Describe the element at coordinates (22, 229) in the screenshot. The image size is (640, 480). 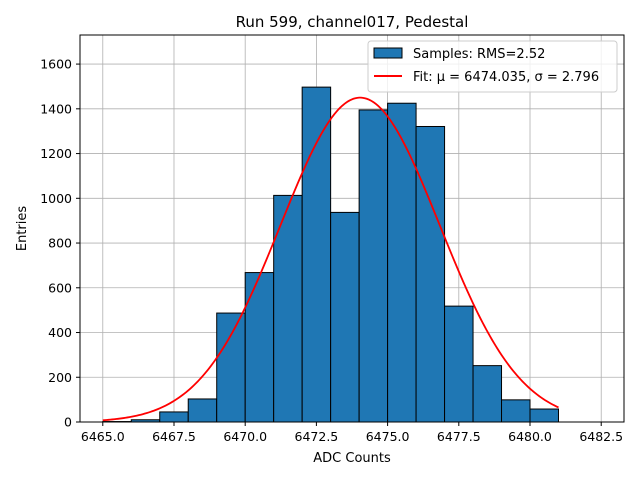
I see `y-axis-label: Entries` at that location.